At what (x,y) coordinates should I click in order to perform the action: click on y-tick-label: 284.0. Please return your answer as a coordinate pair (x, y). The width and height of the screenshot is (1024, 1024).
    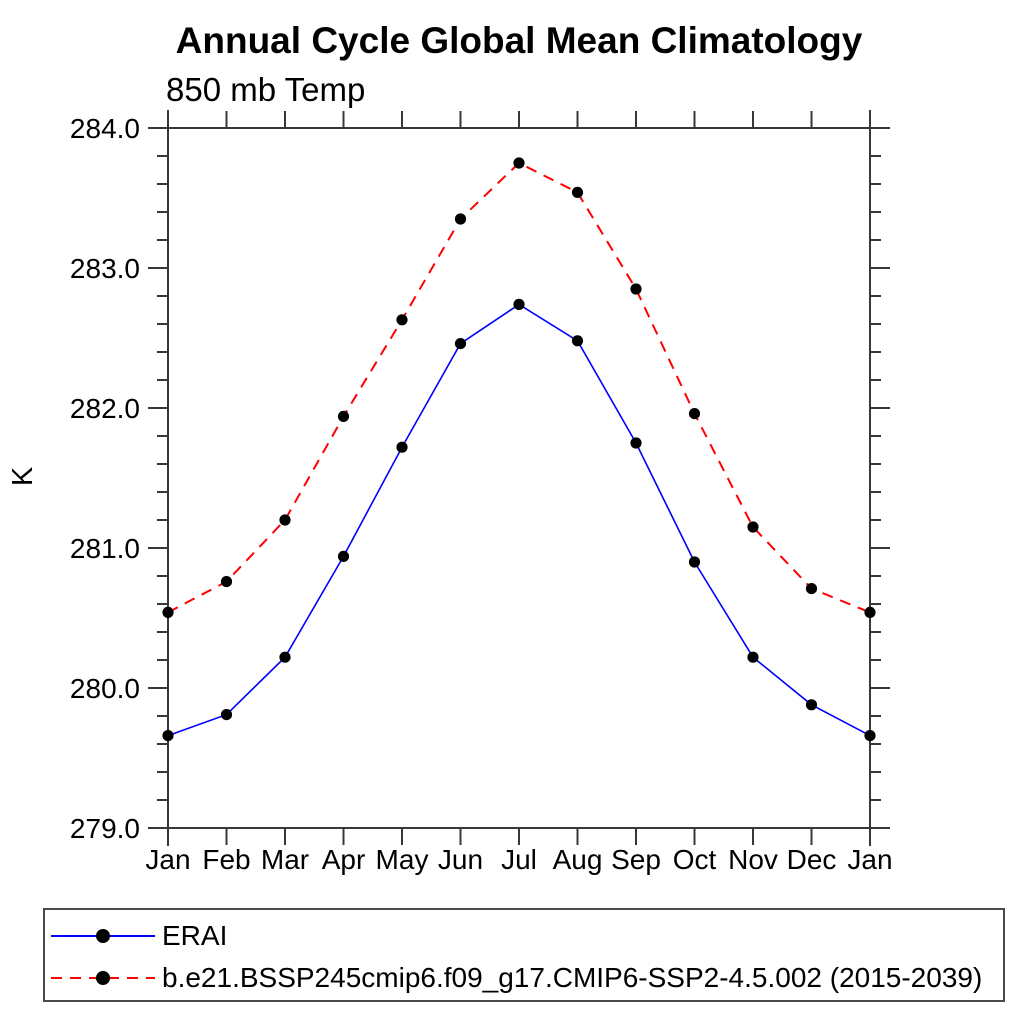
    Looking at the image, I should click on (105, 128).